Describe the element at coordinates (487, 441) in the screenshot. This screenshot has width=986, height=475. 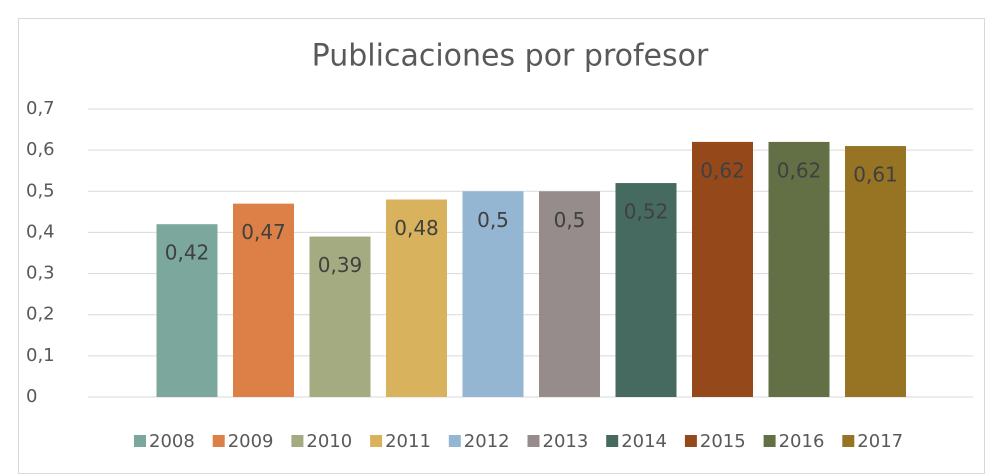
I see `legend-label: 2012` at that location.